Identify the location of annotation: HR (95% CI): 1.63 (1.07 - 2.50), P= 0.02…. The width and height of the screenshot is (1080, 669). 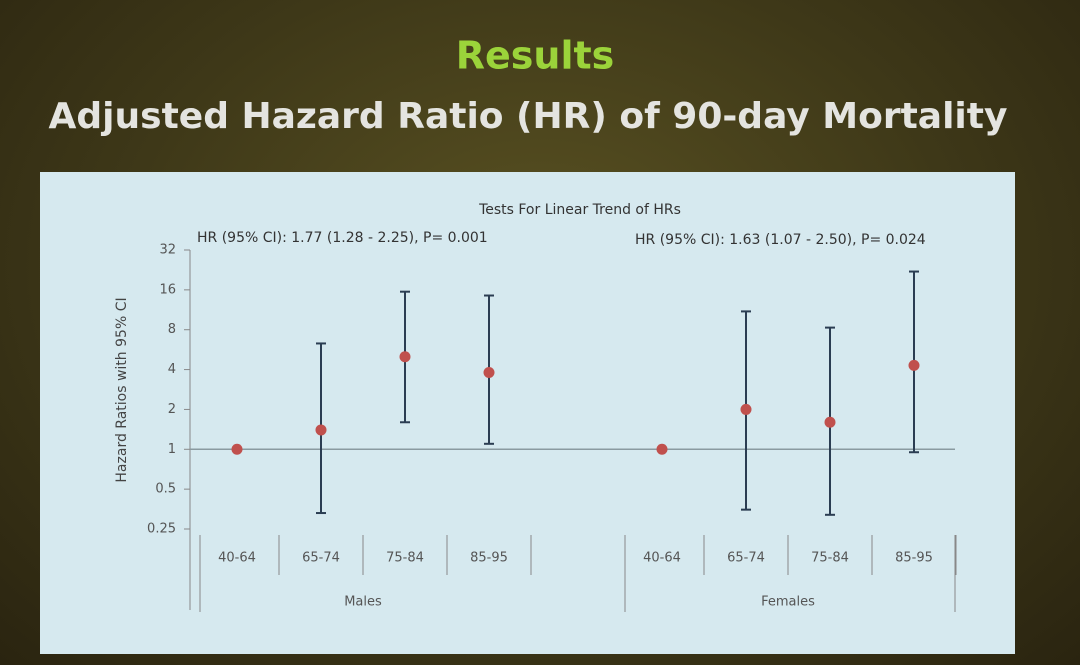
(780, 240).